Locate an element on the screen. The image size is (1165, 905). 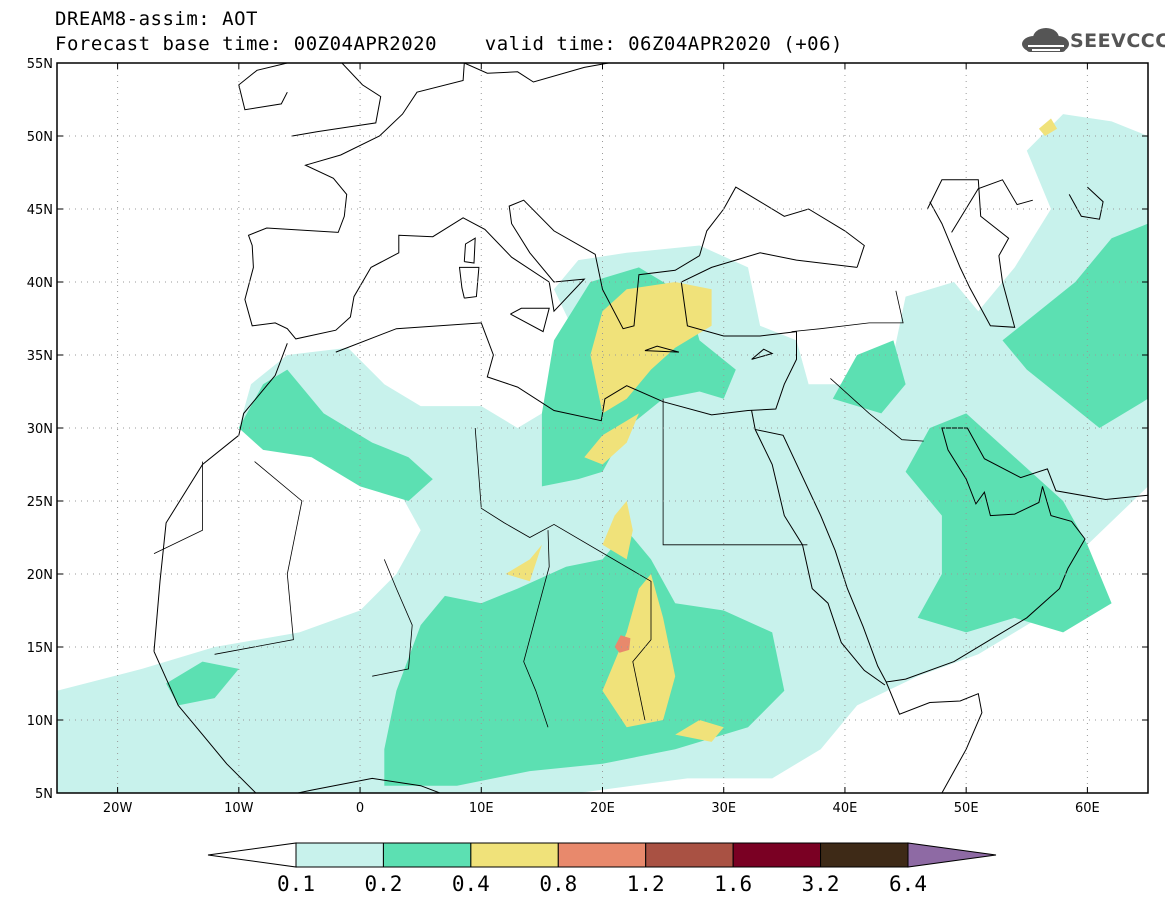
lon-tick-label: 10W is located at coordinates (239, 808).